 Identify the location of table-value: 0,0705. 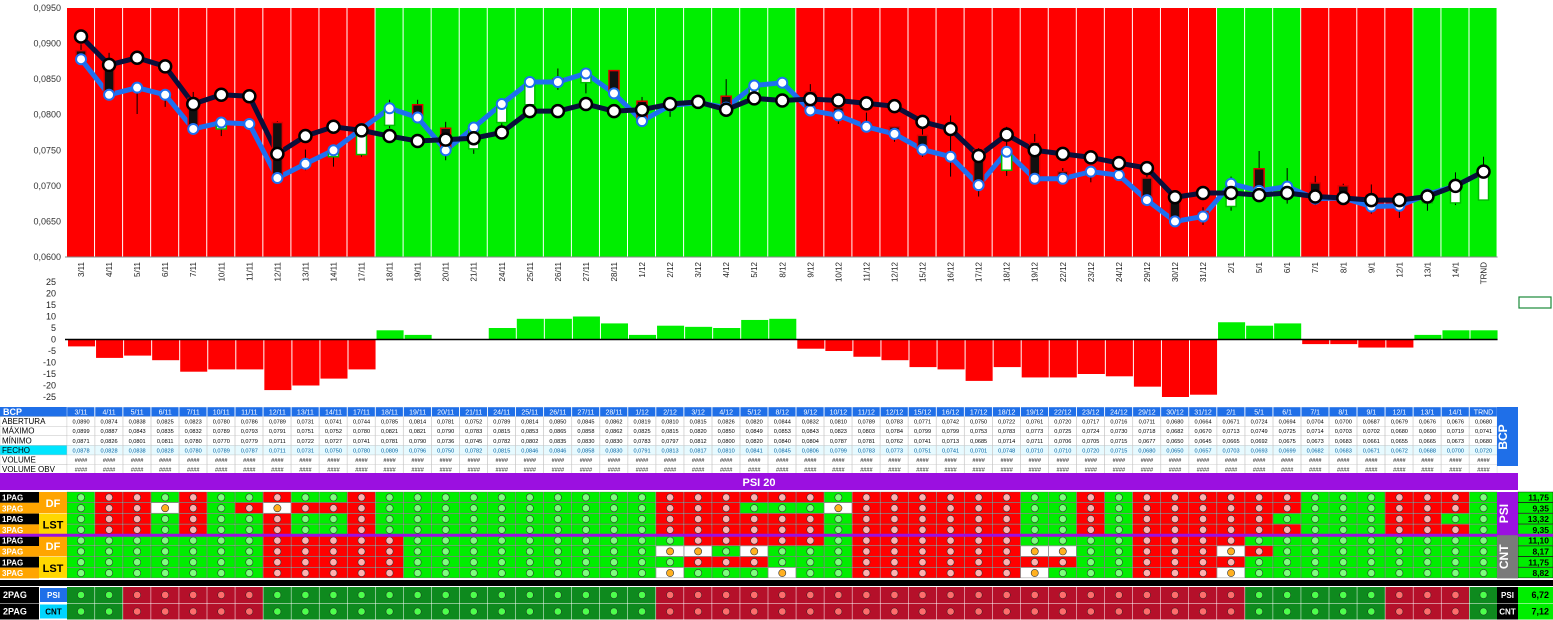
(1090, 442).